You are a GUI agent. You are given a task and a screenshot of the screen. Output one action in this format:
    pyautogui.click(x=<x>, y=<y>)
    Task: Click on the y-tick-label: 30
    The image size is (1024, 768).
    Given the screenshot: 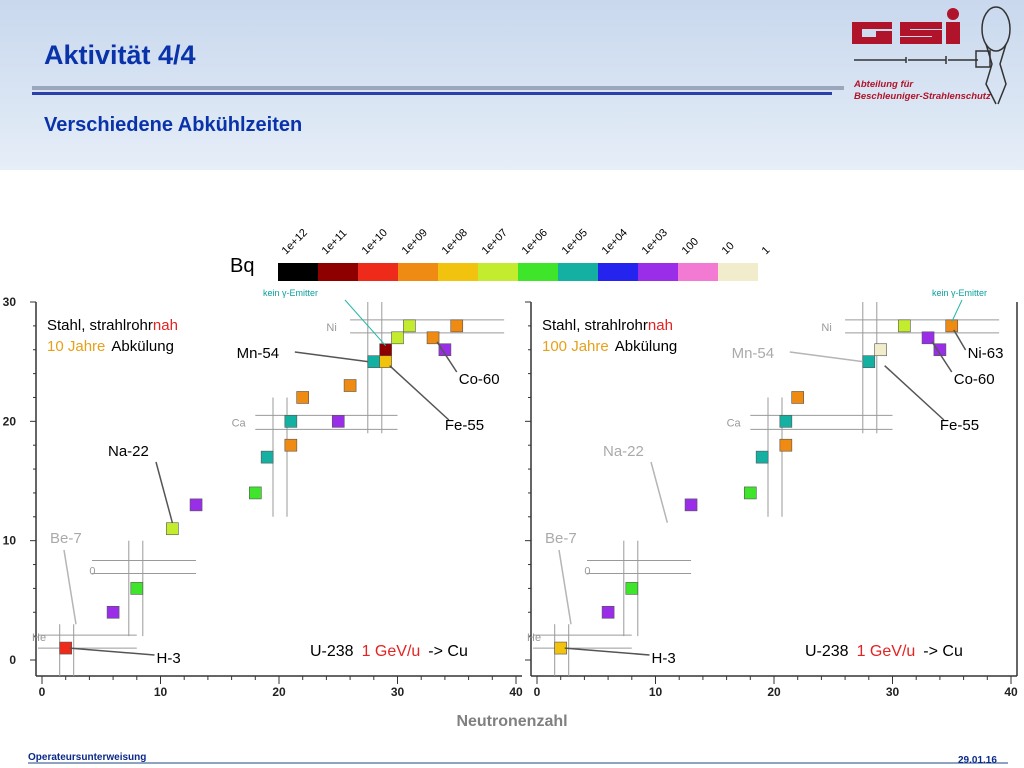 What is the action you would take?
    pyautogui.click(x=10, y=302)
    